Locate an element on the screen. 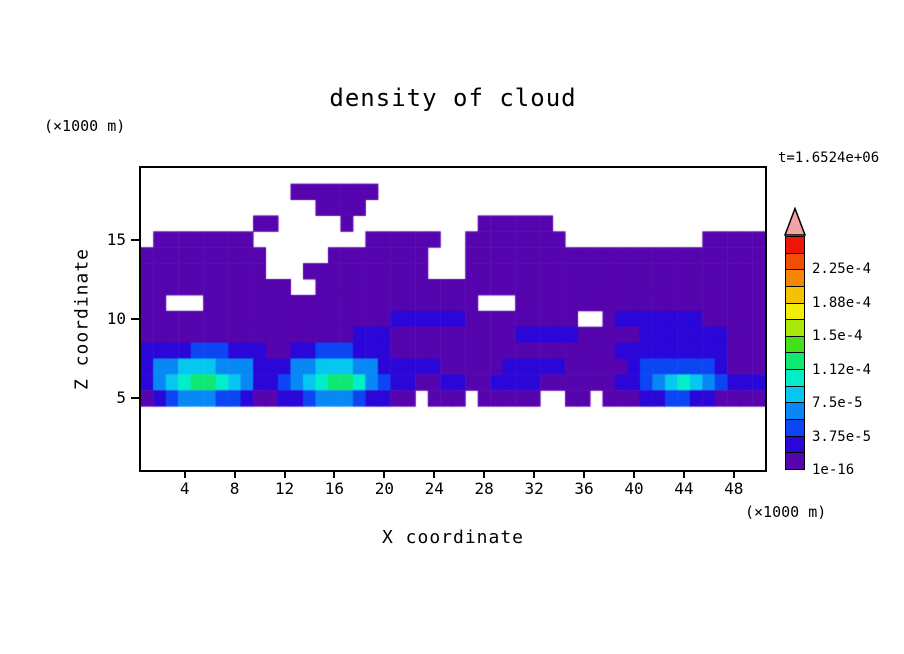  colorbar-label: 2.25e-4 is located at coordinates (842, 269).